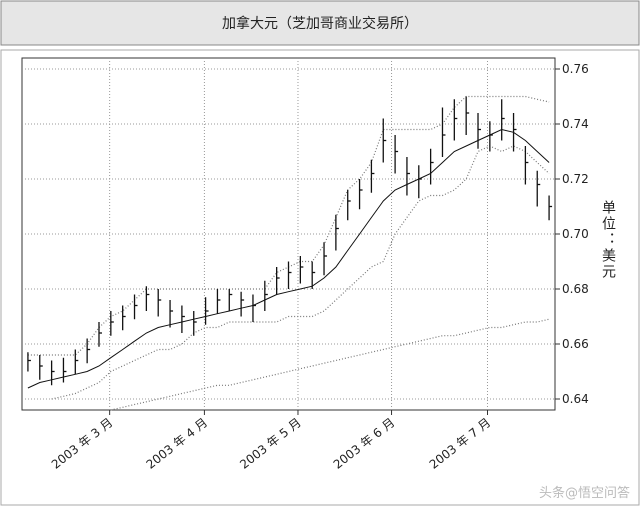 This screenshot has height=511, width=640. What do you see at coordinates (575, 399) in the screenshot?
I see `y-tick-label: 0.64` at bounding box center [575, 399].